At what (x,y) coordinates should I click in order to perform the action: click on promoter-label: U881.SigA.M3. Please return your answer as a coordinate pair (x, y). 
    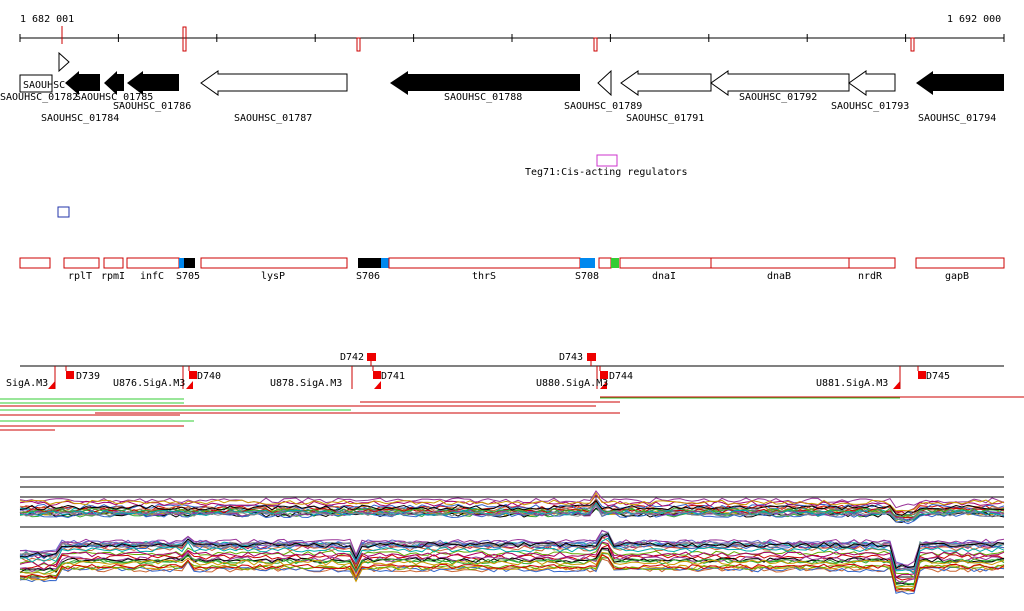
    Looking at the image, I should click on (852, 383).